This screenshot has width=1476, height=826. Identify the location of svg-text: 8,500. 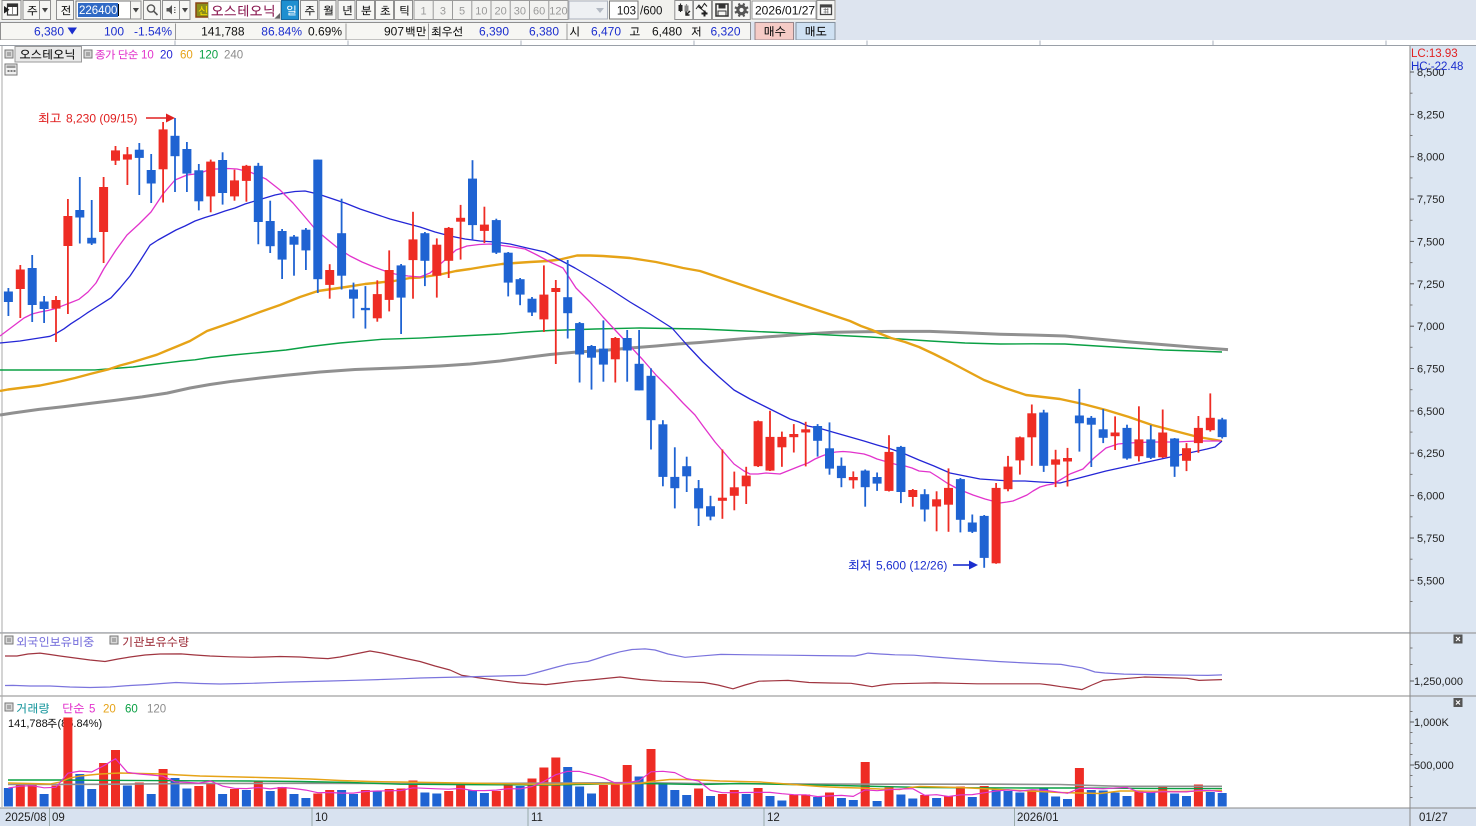
(1431, 73).